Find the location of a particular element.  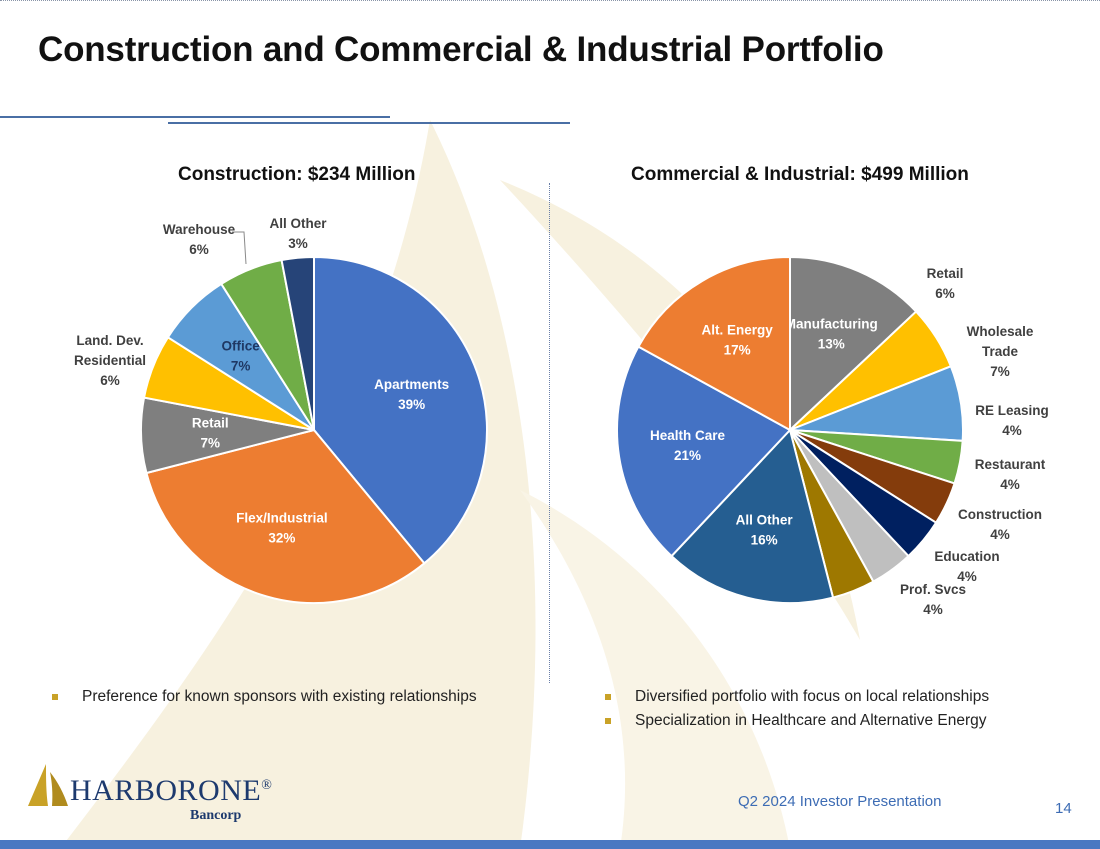

footer-presentation-label: Q2 2024 Investor Presentation is located at coordinates (840, 801).